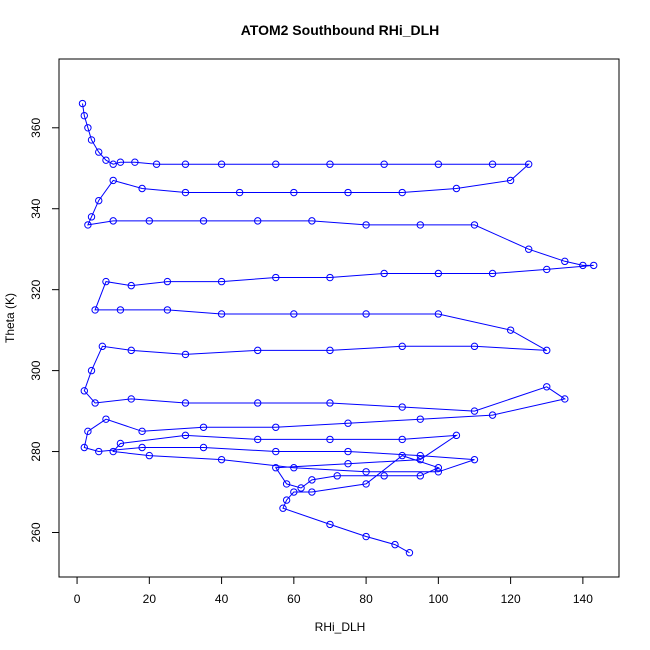  Describe the element at coordinates (222, 599) in the screenshot. I see `x-tick-label: 40` at that location.